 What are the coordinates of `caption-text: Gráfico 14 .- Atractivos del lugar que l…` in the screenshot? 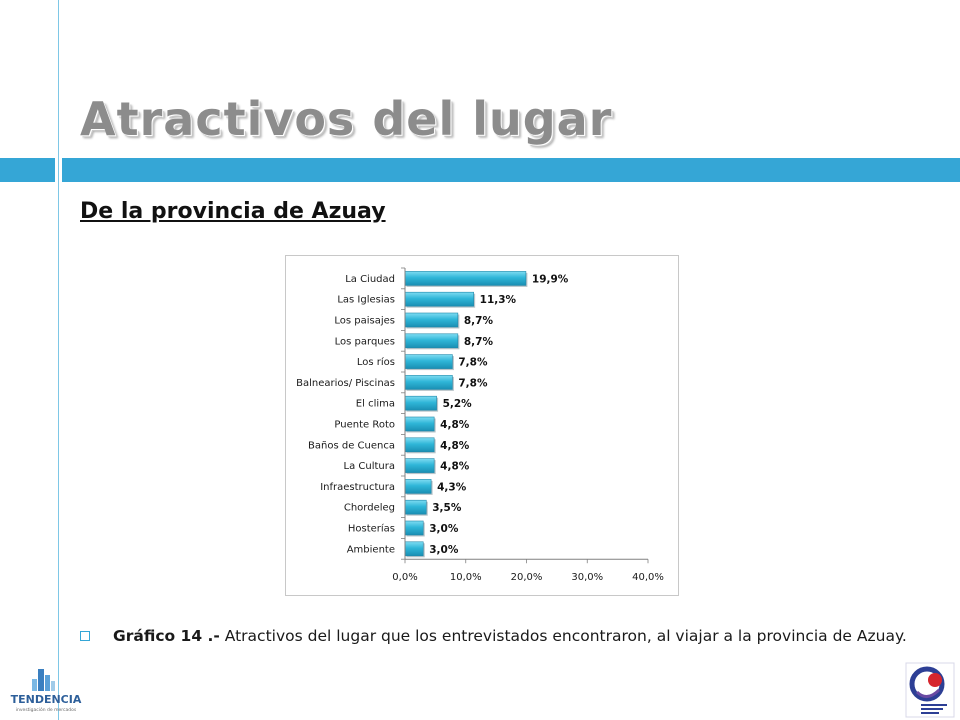 It's located at (514, 636).